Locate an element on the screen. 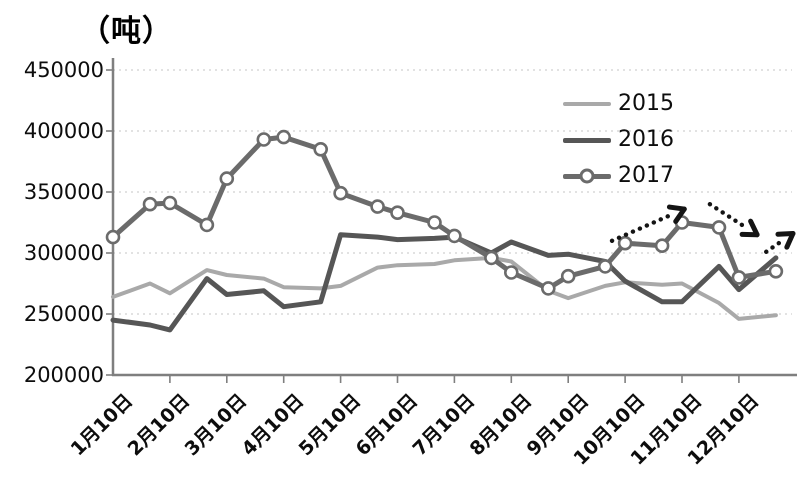 Image resolution: width=807 pixels, height=495 pixels. legend-circle-marker-icon is located at coordinates (587, 176).